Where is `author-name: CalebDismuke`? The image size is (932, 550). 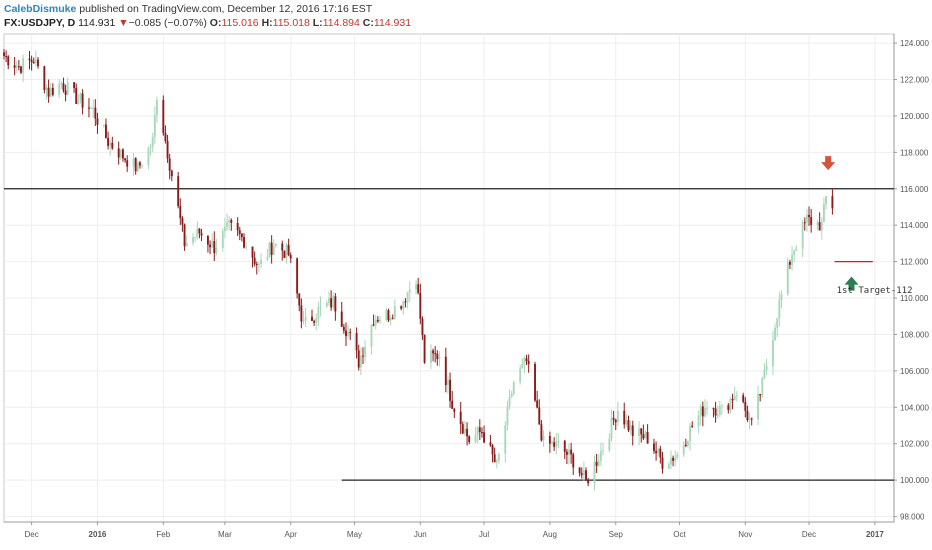 author-name: CalebDismuke is located at coordinates (40, 9).